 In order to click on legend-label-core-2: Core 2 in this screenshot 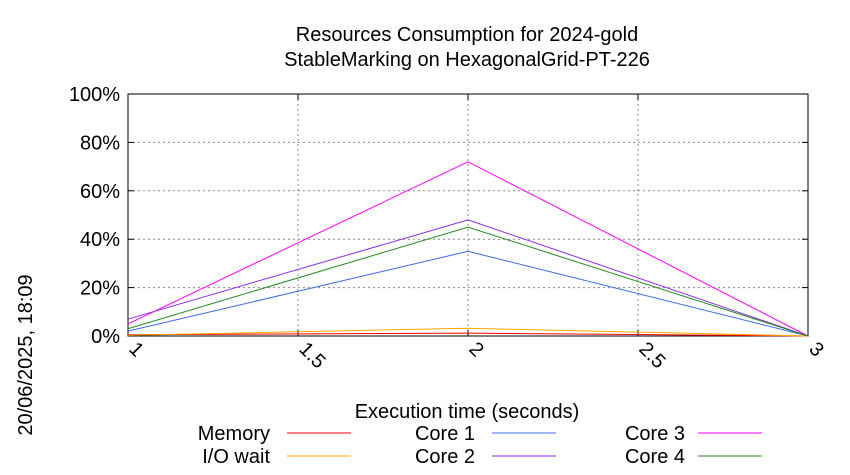, I will do `click(445, 457)`.